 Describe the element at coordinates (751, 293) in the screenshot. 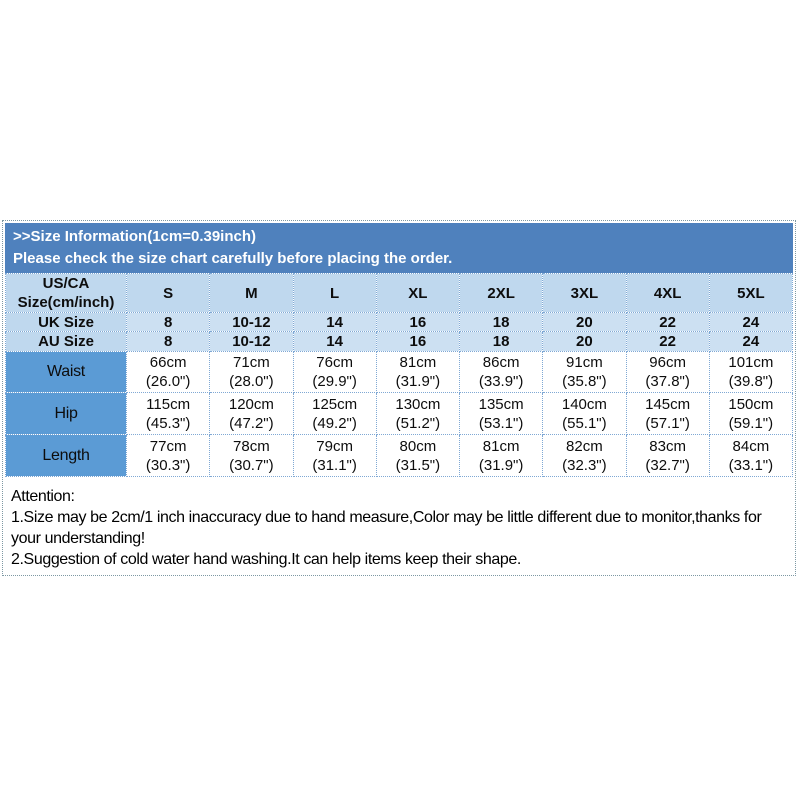

I see `column-header-5xl: 5XL` at that location.